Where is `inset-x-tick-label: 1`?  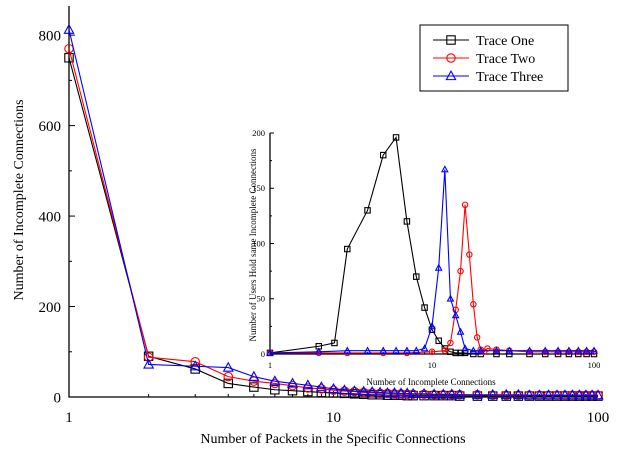 inset-x-tick-label: 1 is located at coordinates (270, 365).